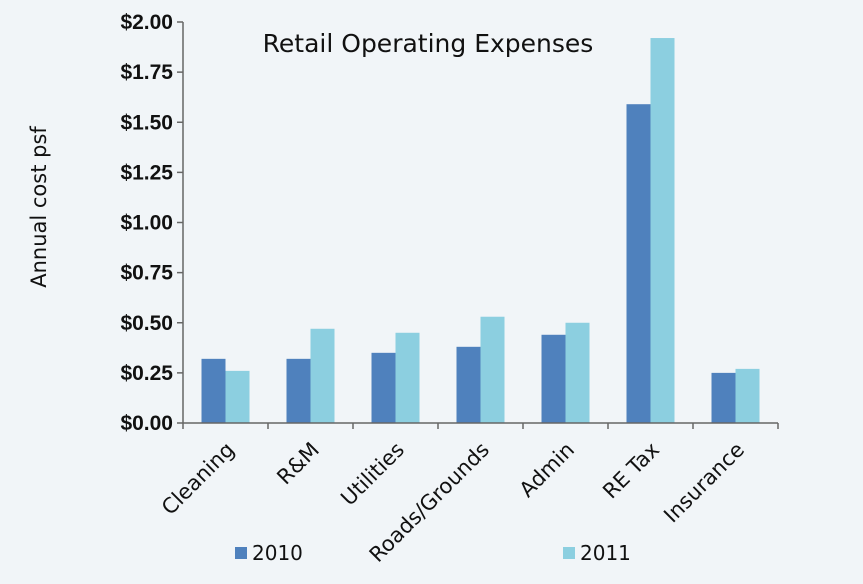  I want to click on y-tick-label: $0.25, so click(146, 373).